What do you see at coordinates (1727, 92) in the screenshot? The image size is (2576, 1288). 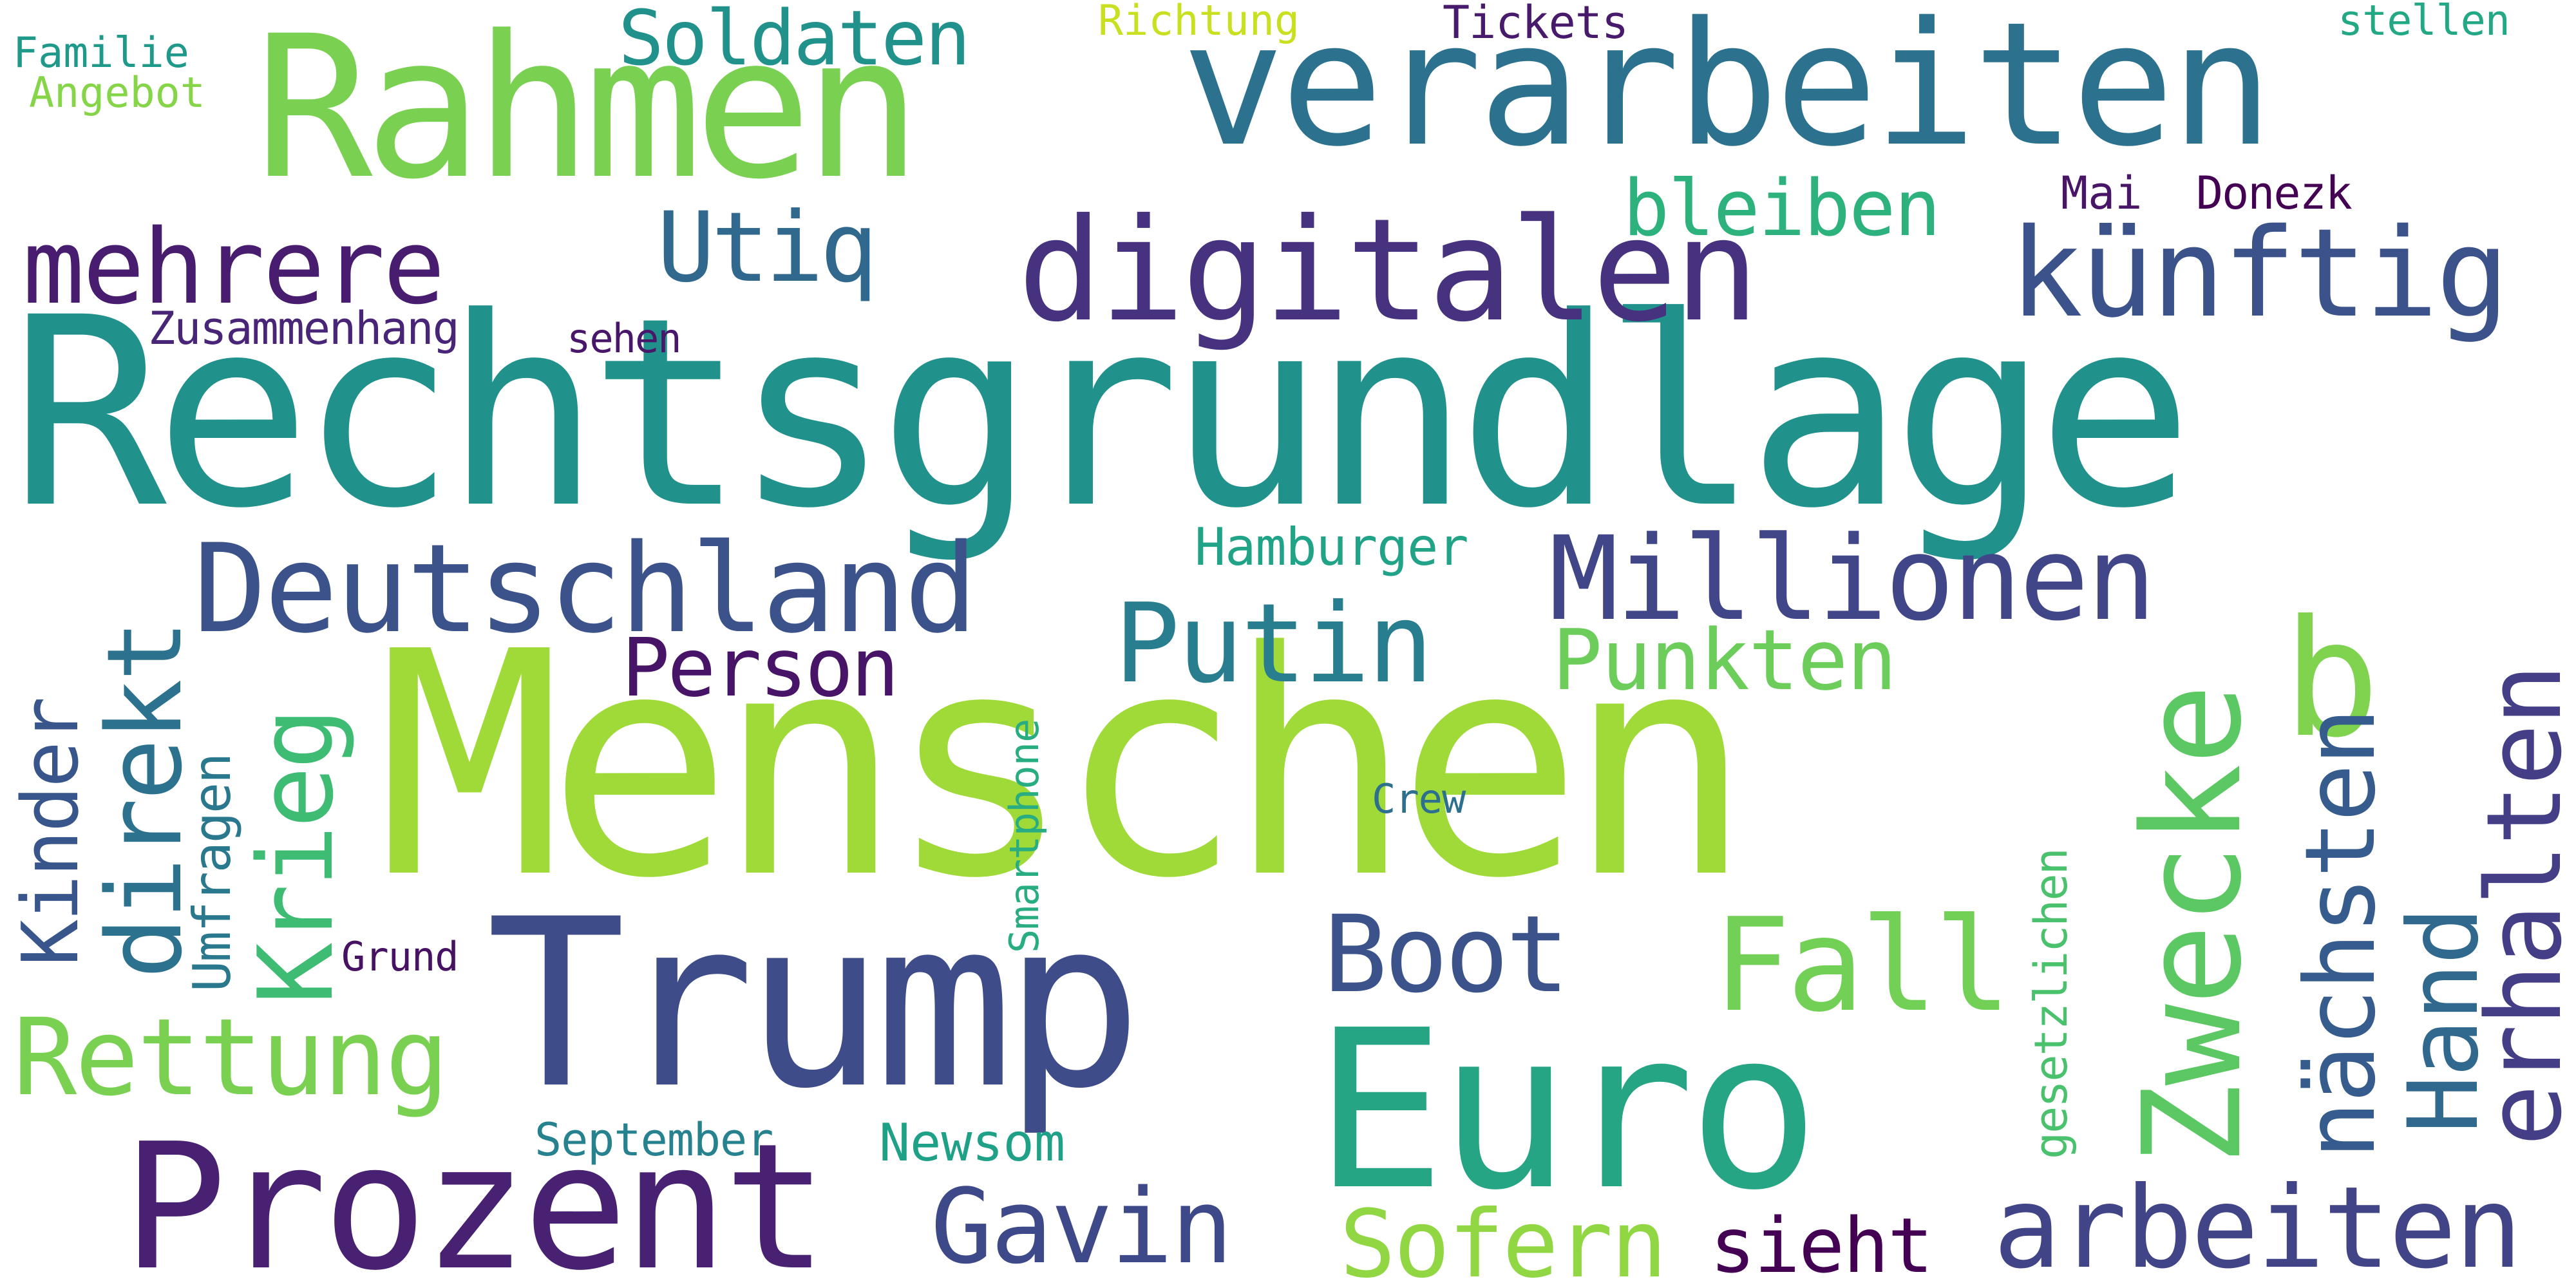 I see `word-verarbeiten: verarbeiten` at bounding box center [1727, 92].